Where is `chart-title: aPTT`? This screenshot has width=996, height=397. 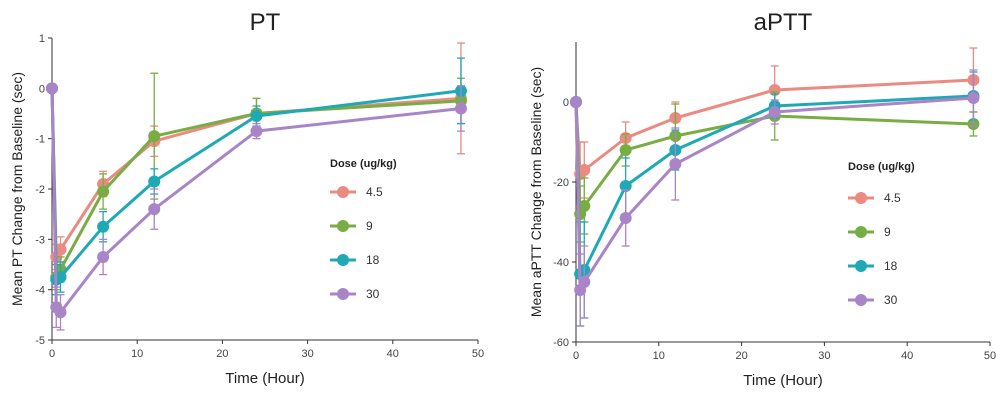
chart-title: aPTT is located at coordinates (783, 22).